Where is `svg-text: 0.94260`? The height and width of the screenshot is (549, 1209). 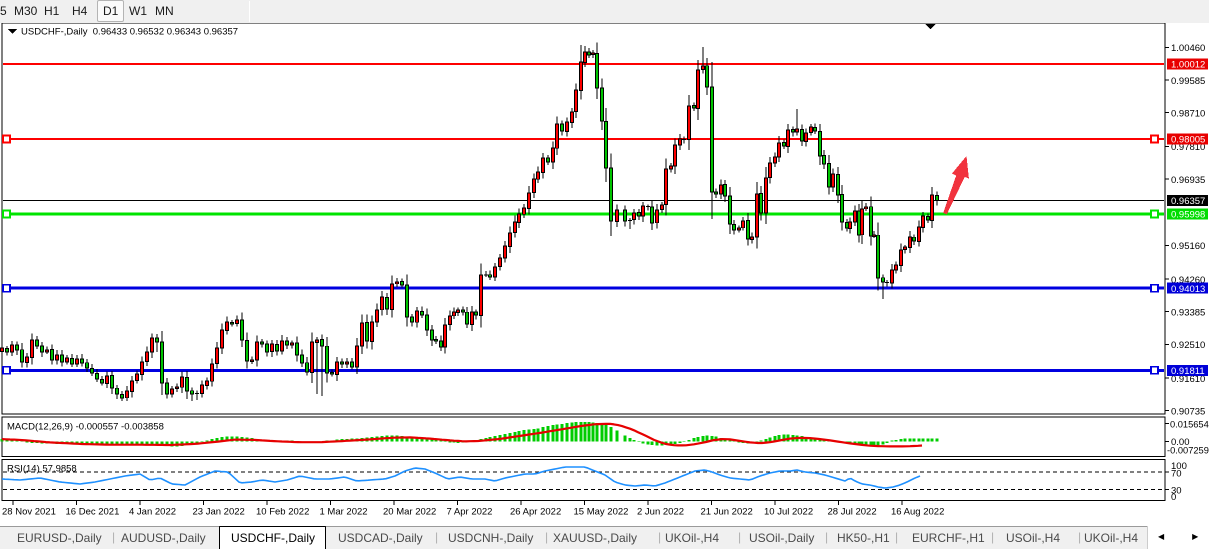
svg-text: 0.94260 is located at coordinates (1188, 280).